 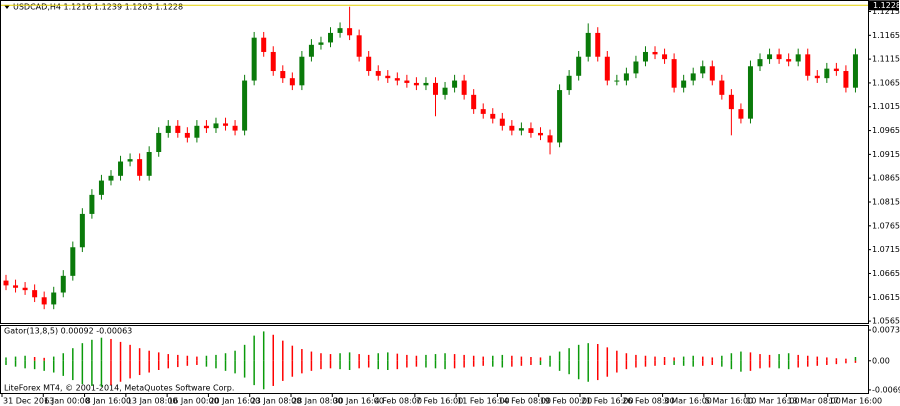 I want to click on y-tick-label: 0.00, so click(x=881, y=360).